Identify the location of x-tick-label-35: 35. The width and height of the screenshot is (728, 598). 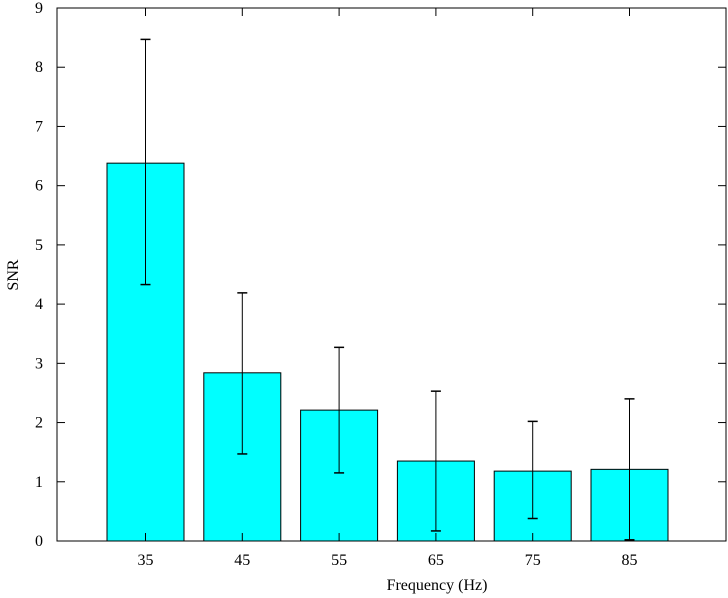
(146, 560).